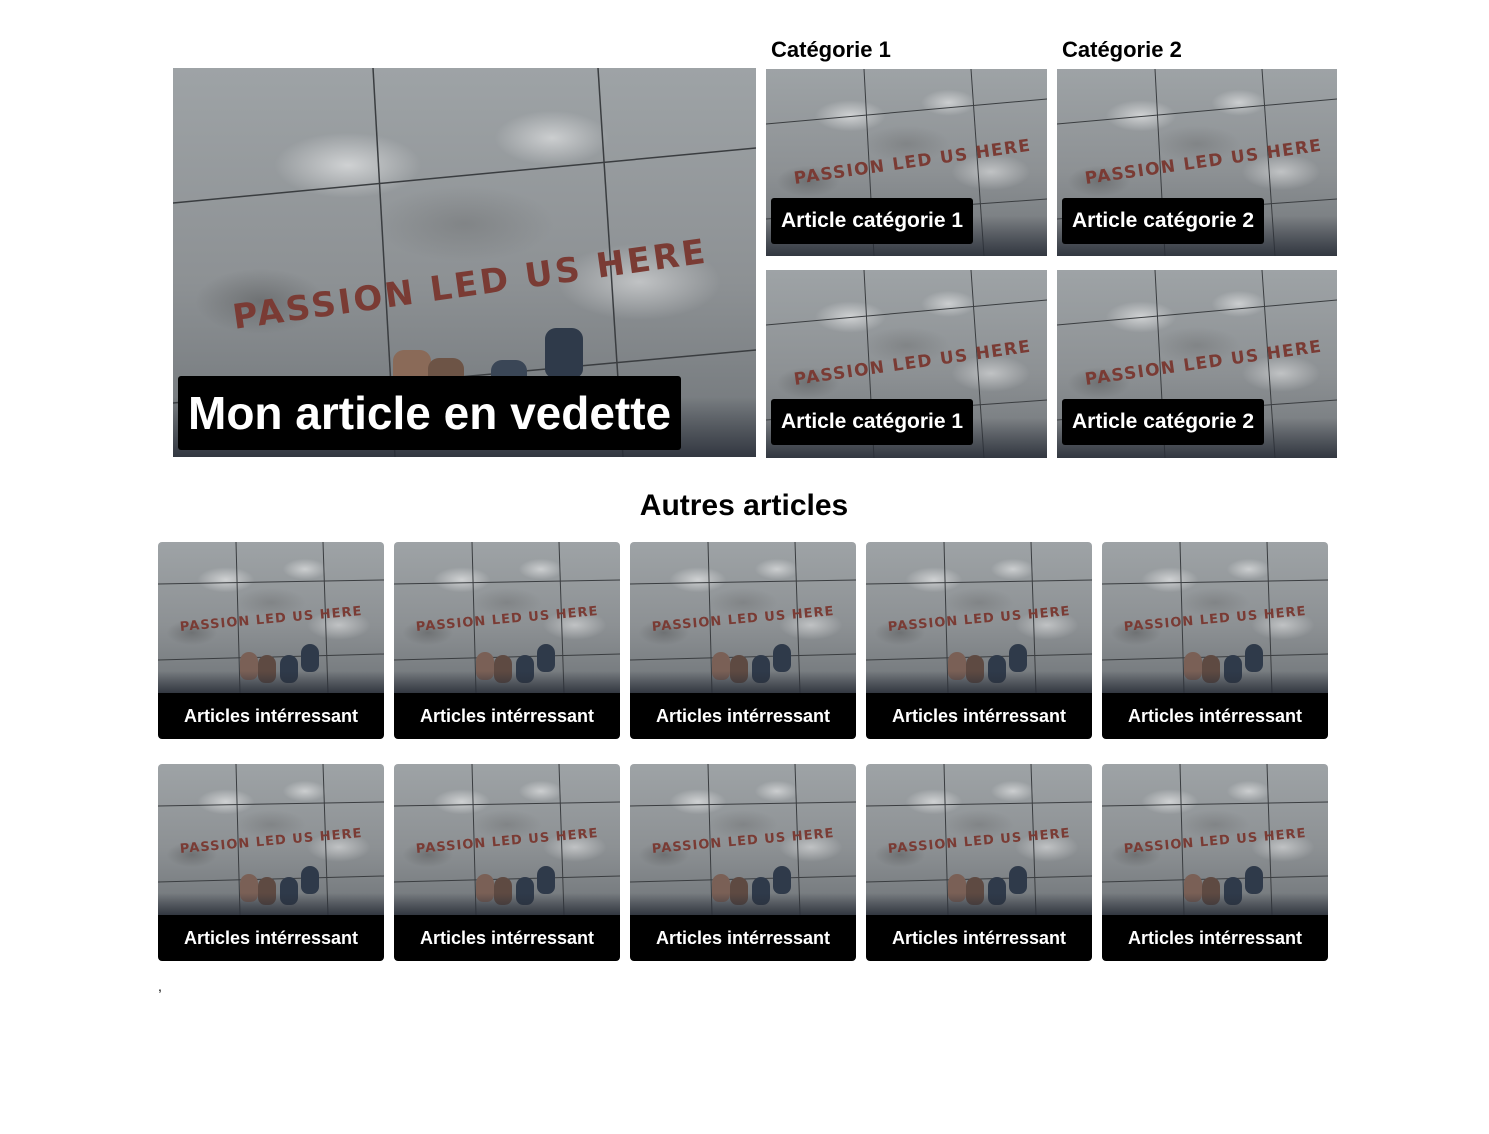  Describe the element at coordinates (430, 413) in the screenshot. I see `featured-title: Mon article en vedette` at that location.